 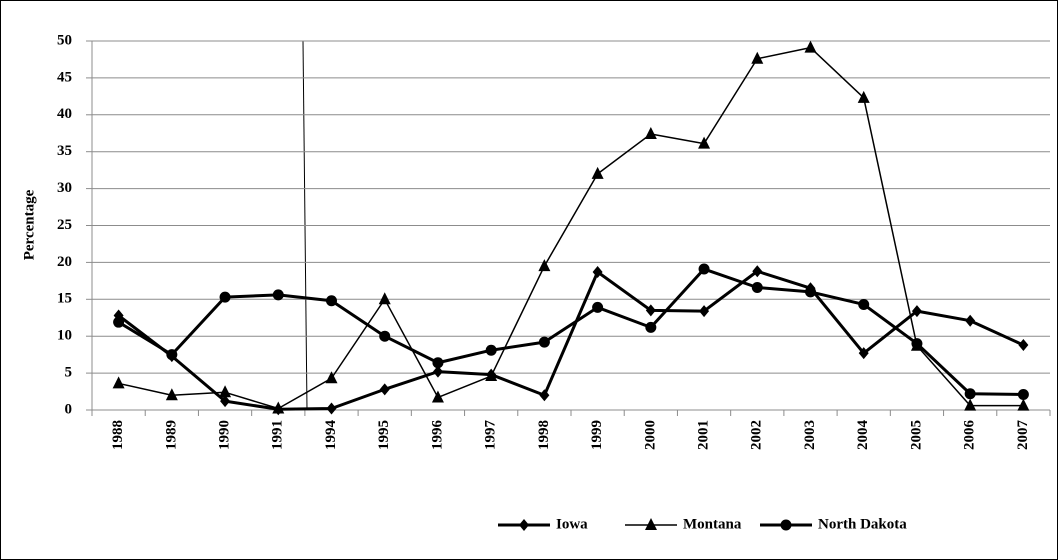 I want to click on y-tick-label: 10, so click(x=64, y=336).